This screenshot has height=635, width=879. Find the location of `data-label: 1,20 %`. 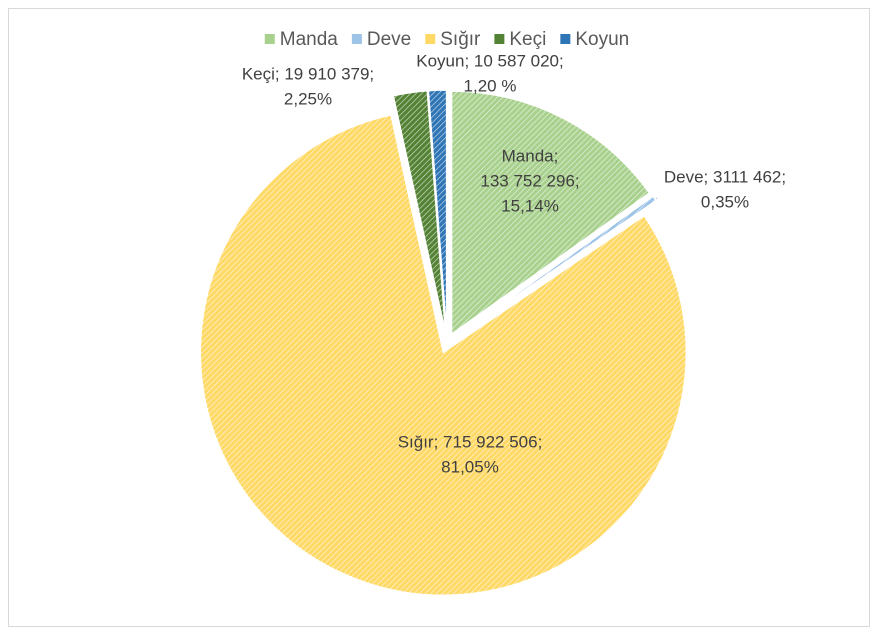

data-label: 1,20 % is located at coordinates (490, 85).